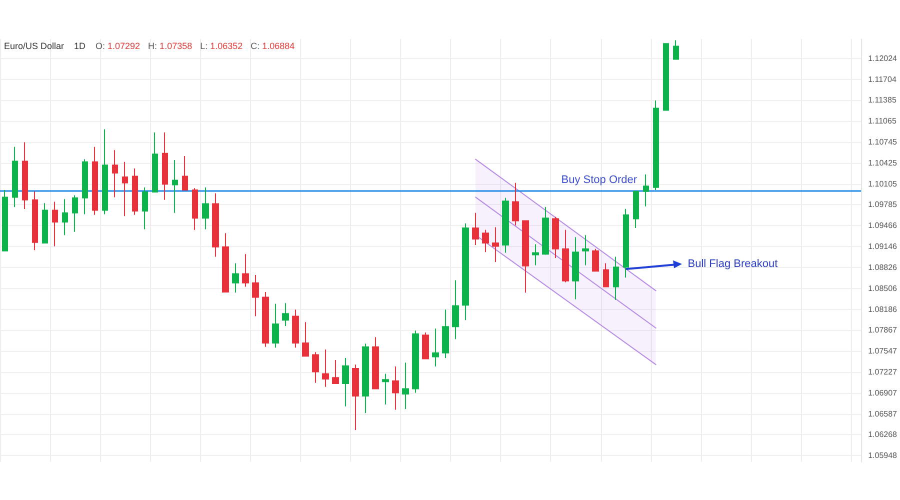 The width and height of the screenshot is (900, 500). What do you see at coordinates (883, 247) in the screenshot?
I see `y-tick-label: 1.09146` at bounding box center [883, 247].